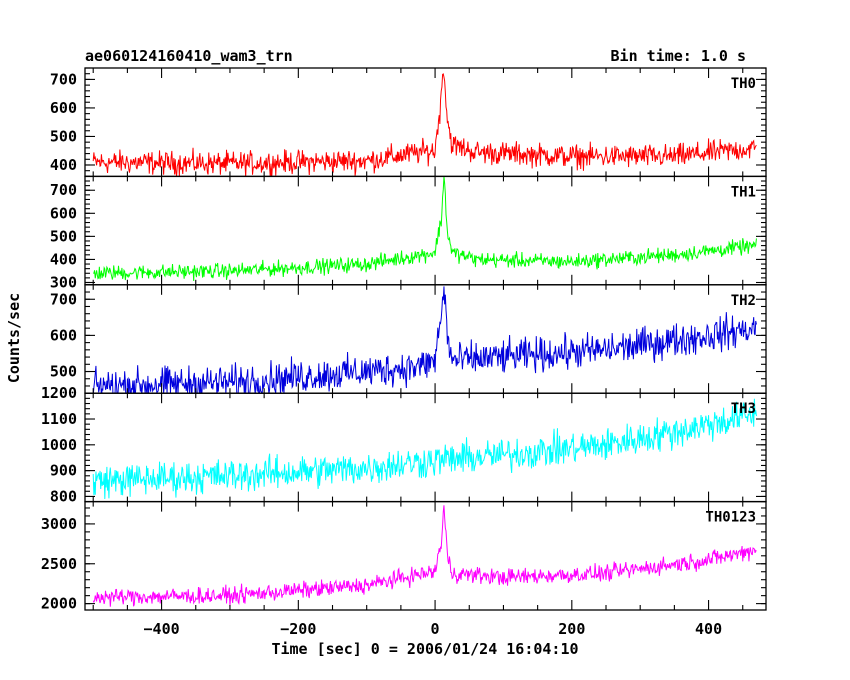 The height and width of the screenshot is (680, 850). Describe the element at coordinates (14, 338) in the screenshot. I see `y-axis-label: Counts/sec` at that location.